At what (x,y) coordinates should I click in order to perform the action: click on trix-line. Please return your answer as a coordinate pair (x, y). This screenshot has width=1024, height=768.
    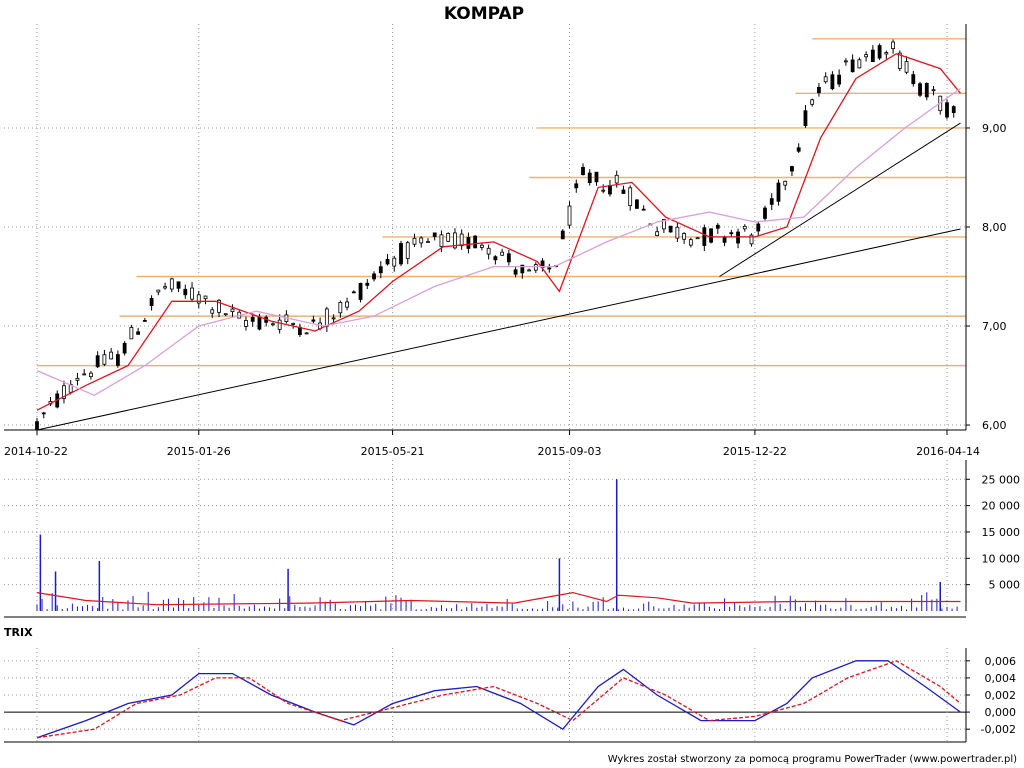
    Looking at the image, I should click on (498, 699).